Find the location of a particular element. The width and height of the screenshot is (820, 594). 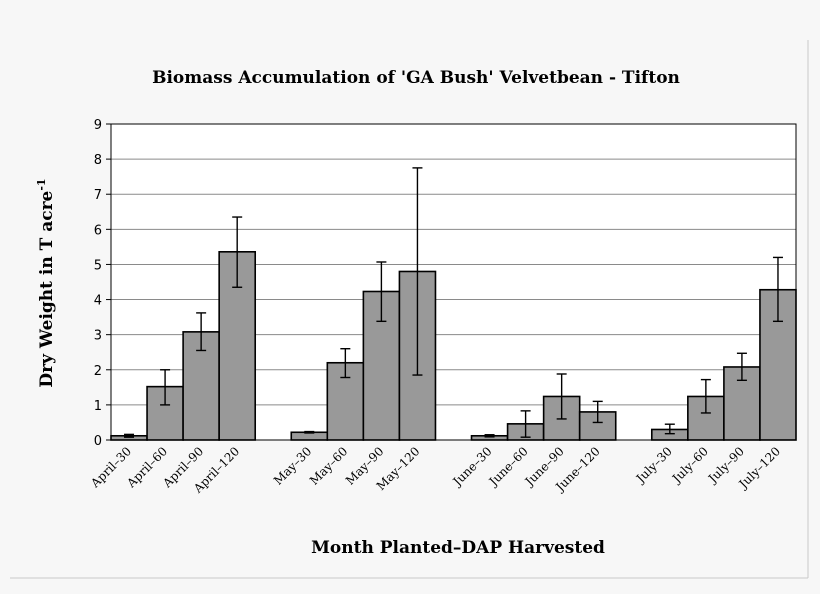

x-tick-label: July–30 is located at coordinates (653, 465).